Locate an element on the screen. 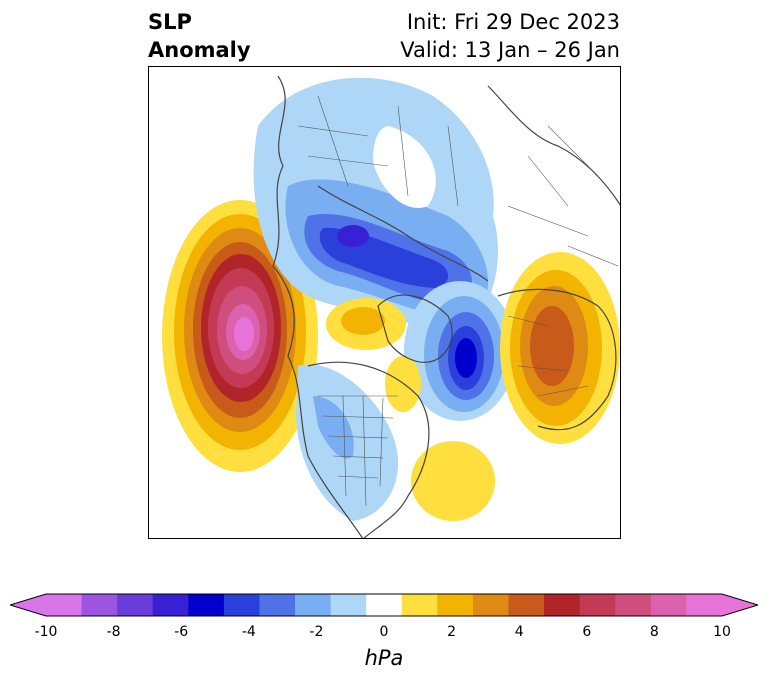 Image resolution: width=768 pixels, height=684 pixels. title-variable-line2: Anomaly is located at coordinates (199, 50).